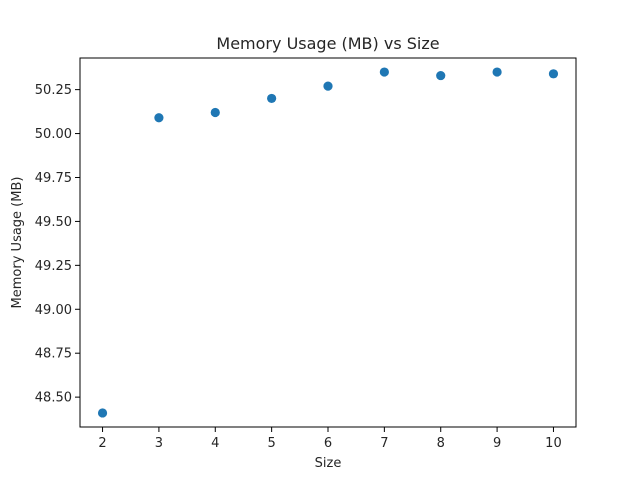  I want to click on x-tick-label: 2, so click(102, 443).